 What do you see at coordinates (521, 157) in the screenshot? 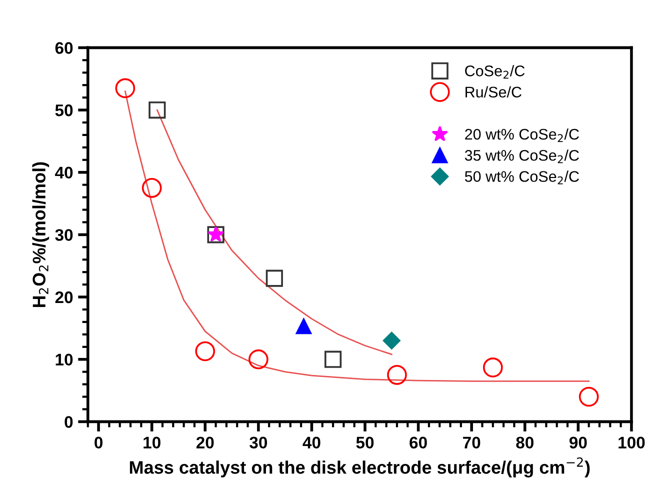
I see `legend-label: 35 wt% CoSe$_{2}$/C` at bounding box center [521, 157].